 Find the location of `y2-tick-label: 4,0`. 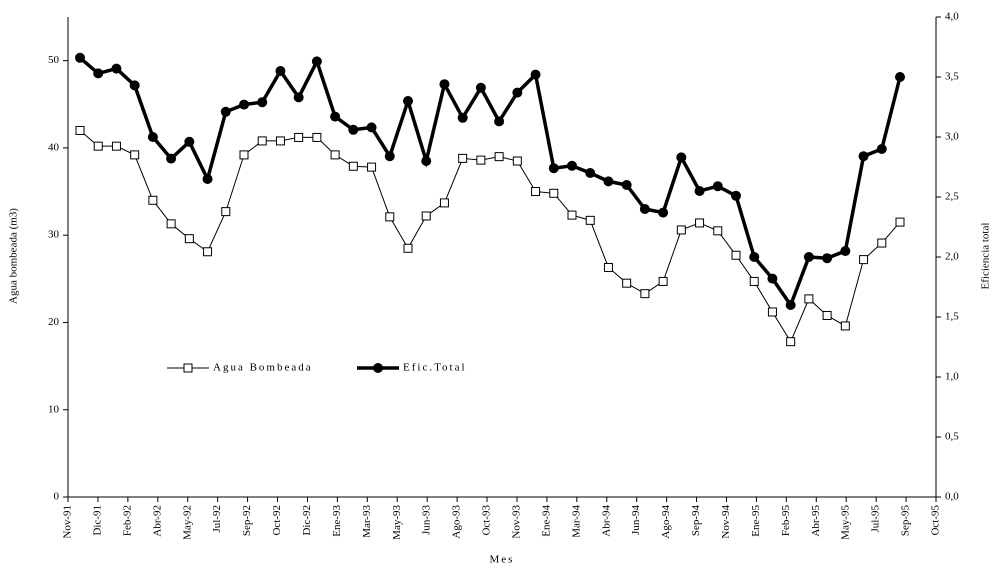

y2-tick-label: 4,0 is located at coordinates (952, 17).